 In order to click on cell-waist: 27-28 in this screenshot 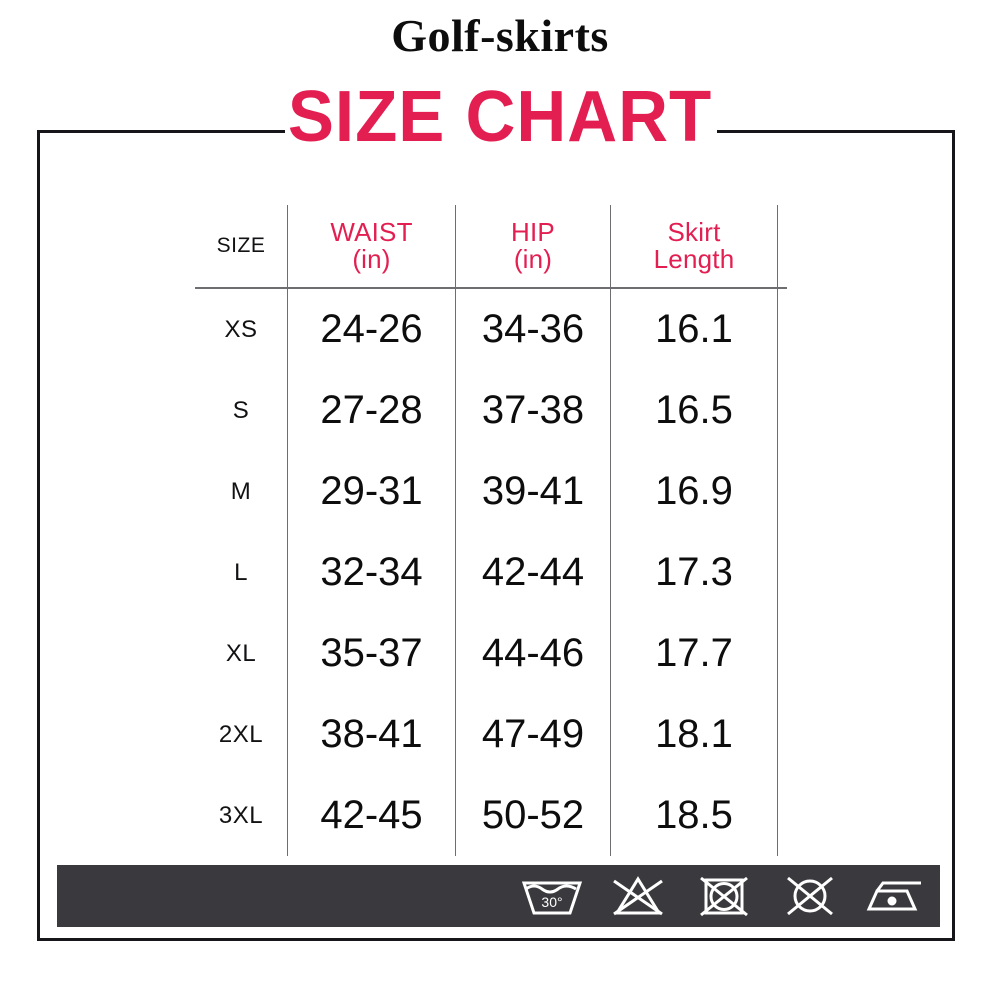, I will do `click(371, 410)`.